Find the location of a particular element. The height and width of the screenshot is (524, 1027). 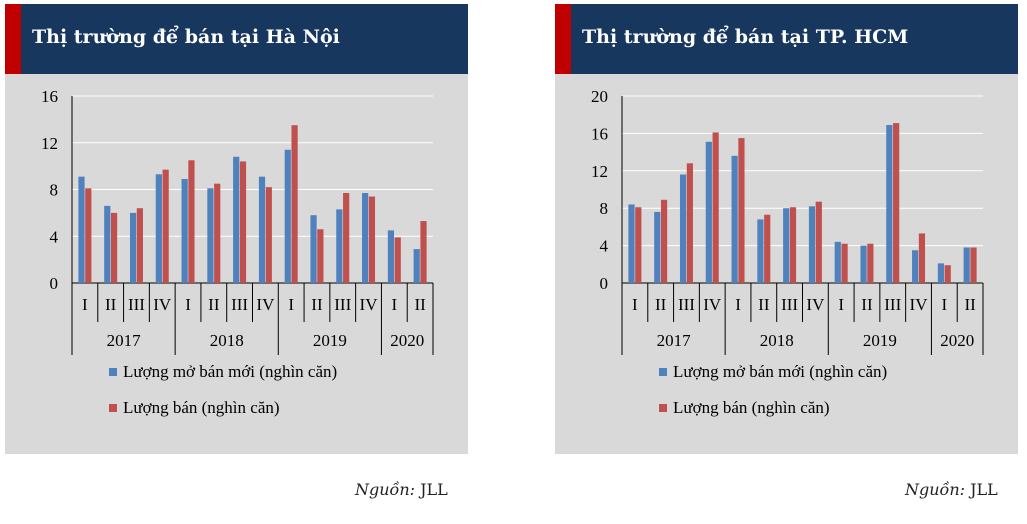

y-tick-label: 20 is located at coordinates (599, 96).